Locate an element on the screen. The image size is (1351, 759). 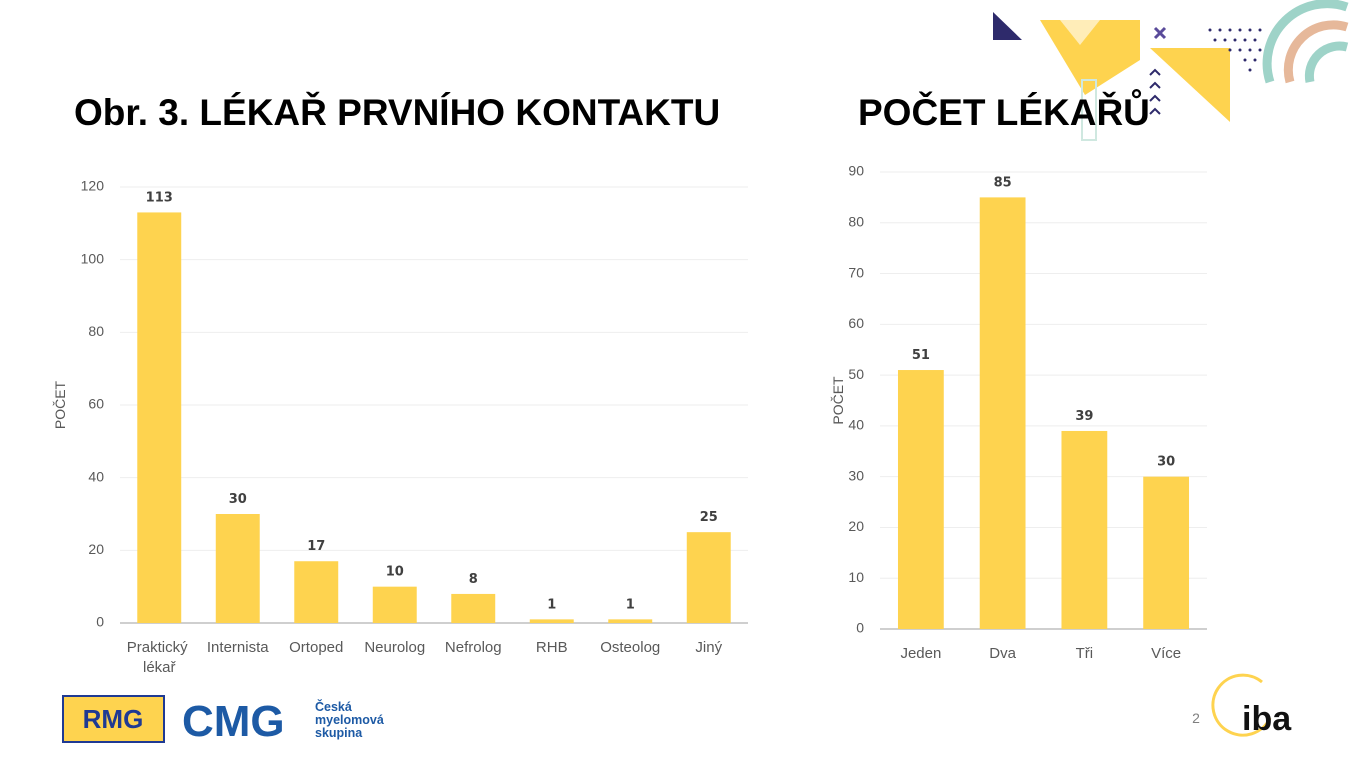
rmg-logo: RMG is located at coordinates (113, 719).